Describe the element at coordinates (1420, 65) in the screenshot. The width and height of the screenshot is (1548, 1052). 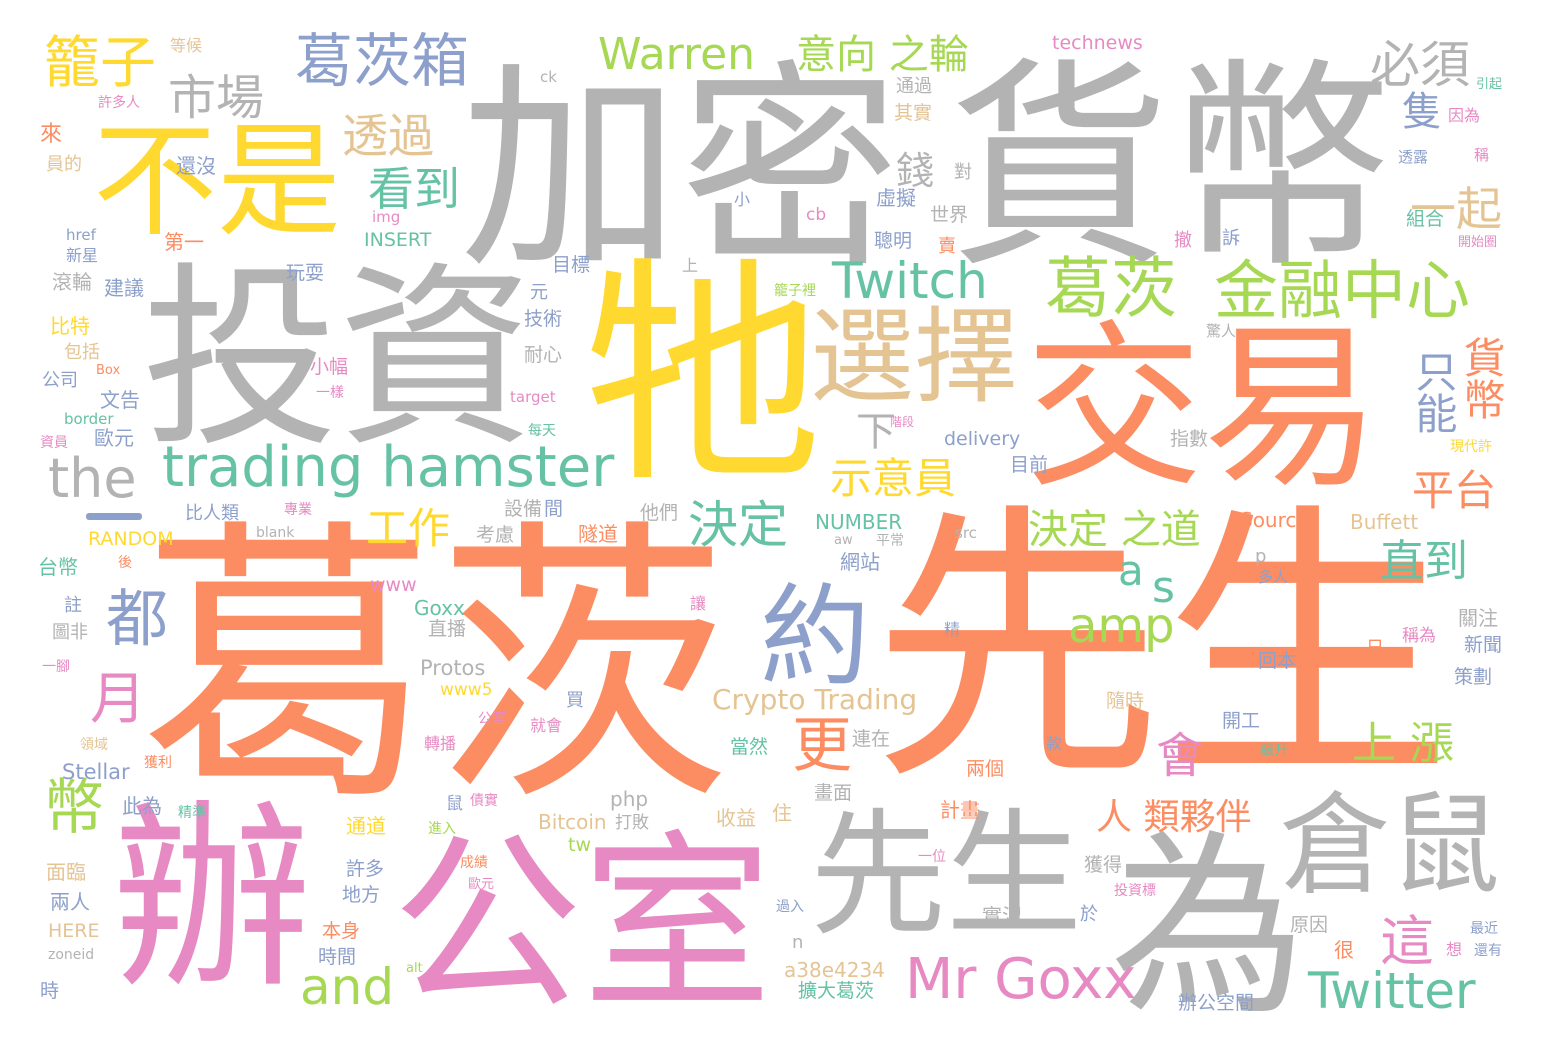
I see `word-bi-xu: 必須` at that location.